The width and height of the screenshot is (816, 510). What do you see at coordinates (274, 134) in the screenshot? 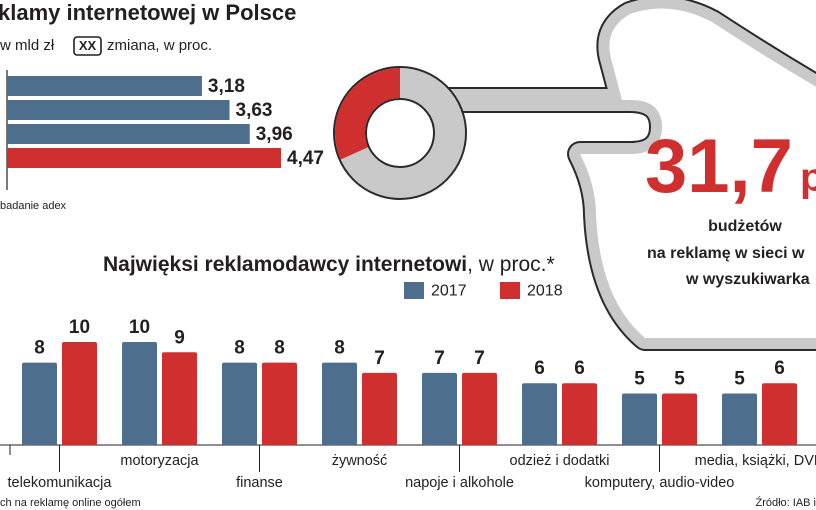
I see `value-label: 3,96` at bounding box center [274, 134].